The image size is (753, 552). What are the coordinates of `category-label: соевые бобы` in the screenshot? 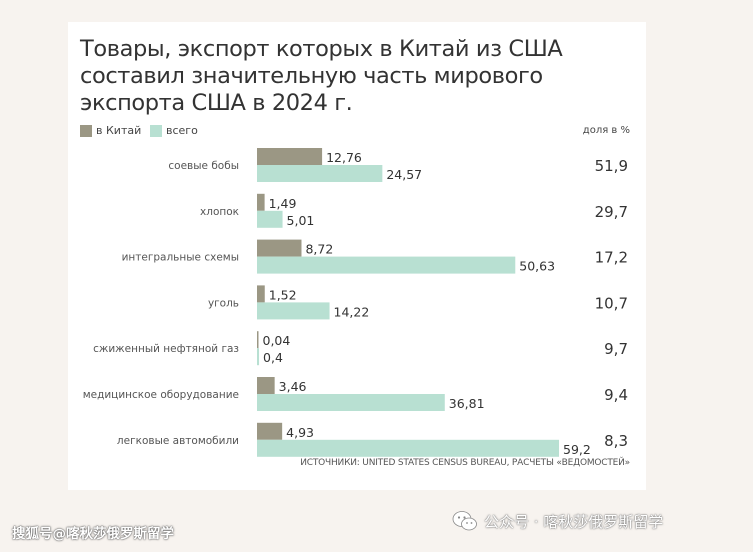 It's located at (203, 166).